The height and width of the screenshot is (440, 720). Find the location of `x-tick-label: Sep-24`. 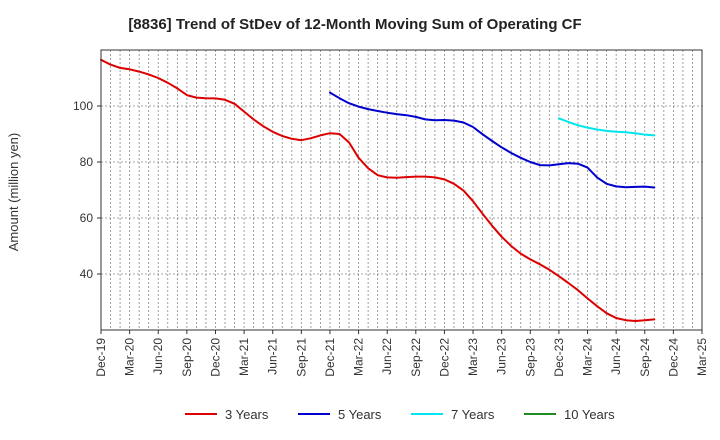

x-tick-label: Sep-24 is located at coordinates (645, 357).